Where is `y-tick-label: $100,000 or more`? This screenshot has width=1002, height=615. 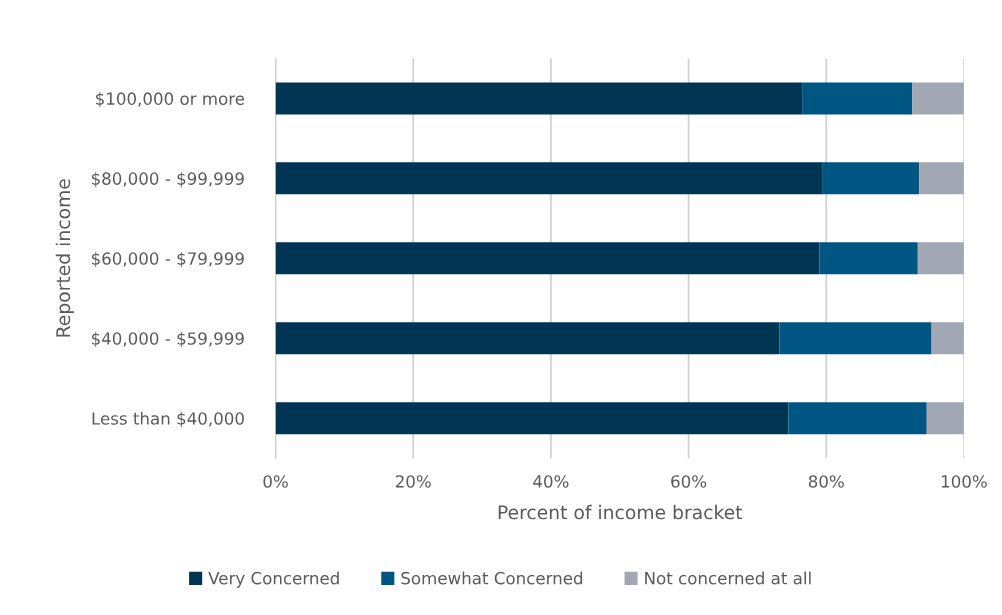 y-tick-label: $100,000 or more is located at coordinates (170, 100).